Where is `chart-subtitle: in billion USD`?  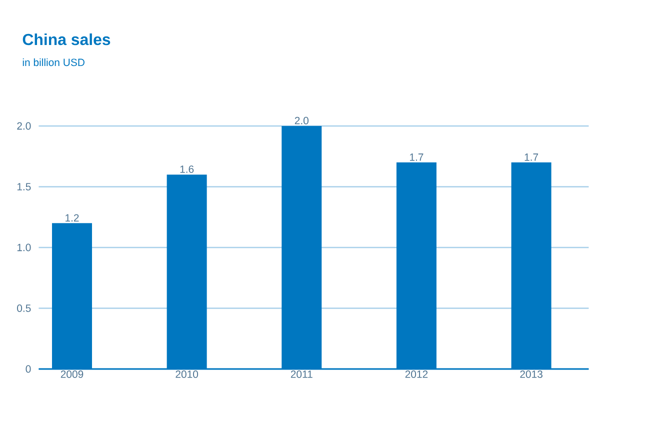
chart-subtitle: in billion USD is located at coordinates (53, 62).